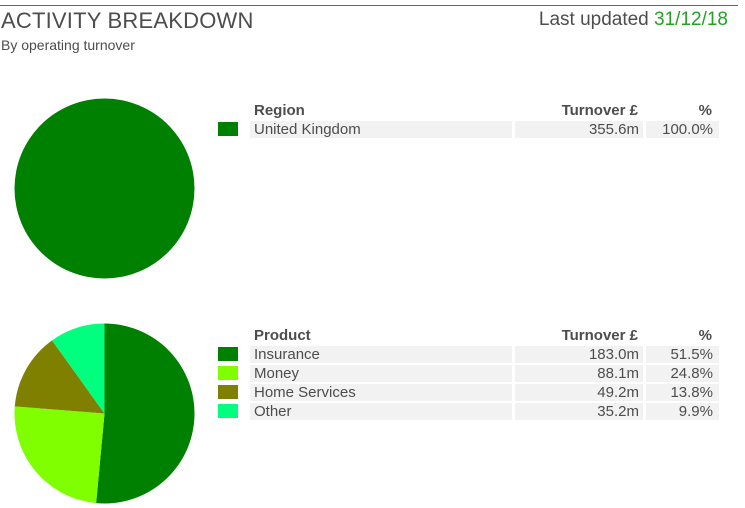 Image resolution: width=745 pixels, height=508 pixels. I want to click on pie-slice-united-kingdom, so click(104, 188).